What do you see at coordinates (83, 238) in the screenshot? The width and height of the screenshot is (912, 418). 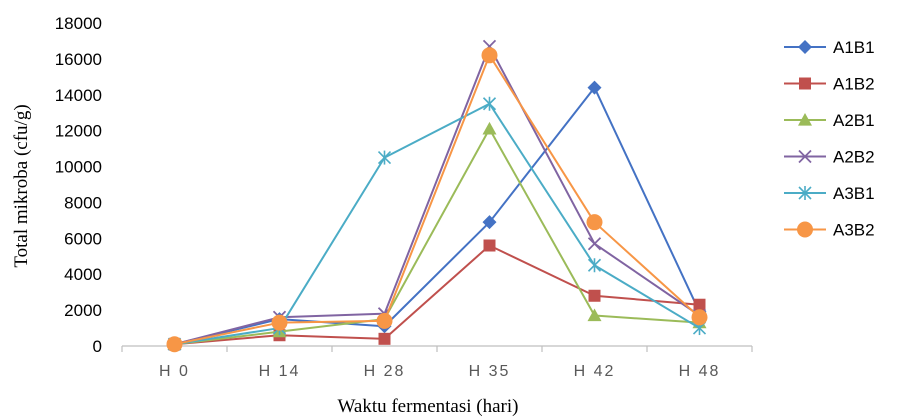 I see `y-tick-label: 6000` at bounding box center [83, 238].